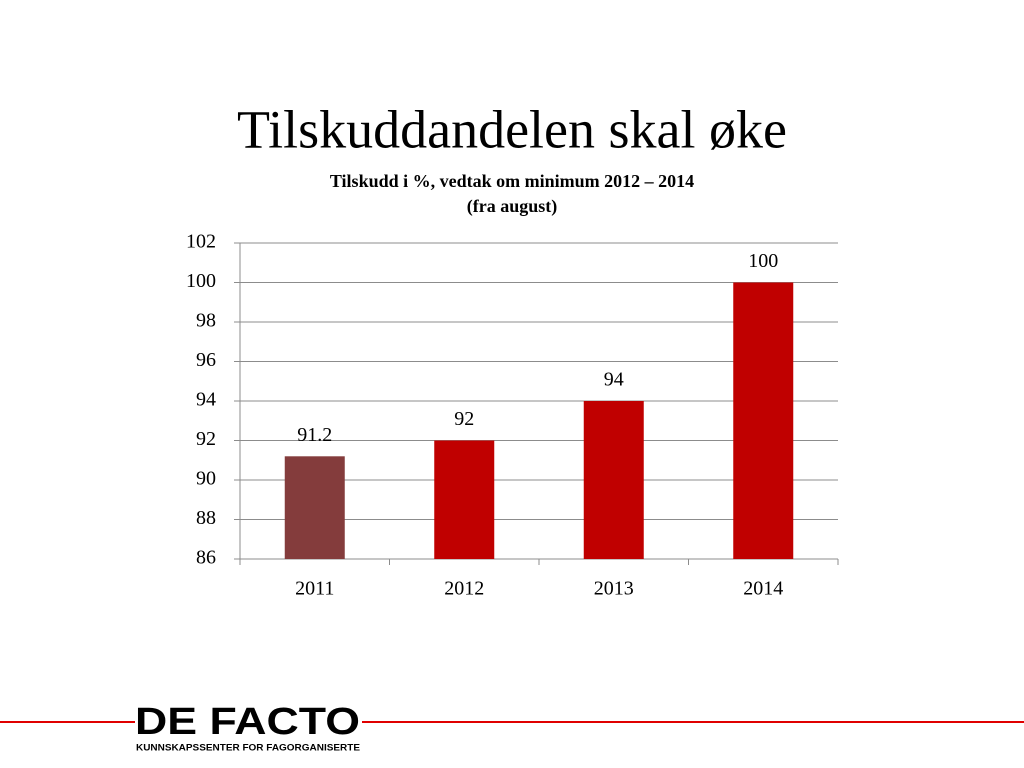  I want to click on data-label: 92, so click(464, 419).